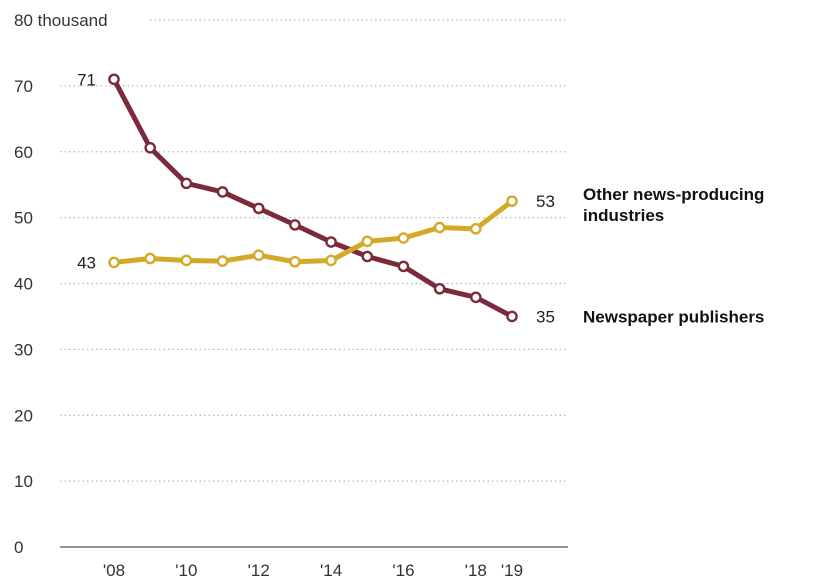 This screenshot has height=580, width=817. What do you see at coordinates (623, 215) in the screenshot?
I see `other-news-producing-industries-series-label-line-2: industries` at bounding box center [623, 215].